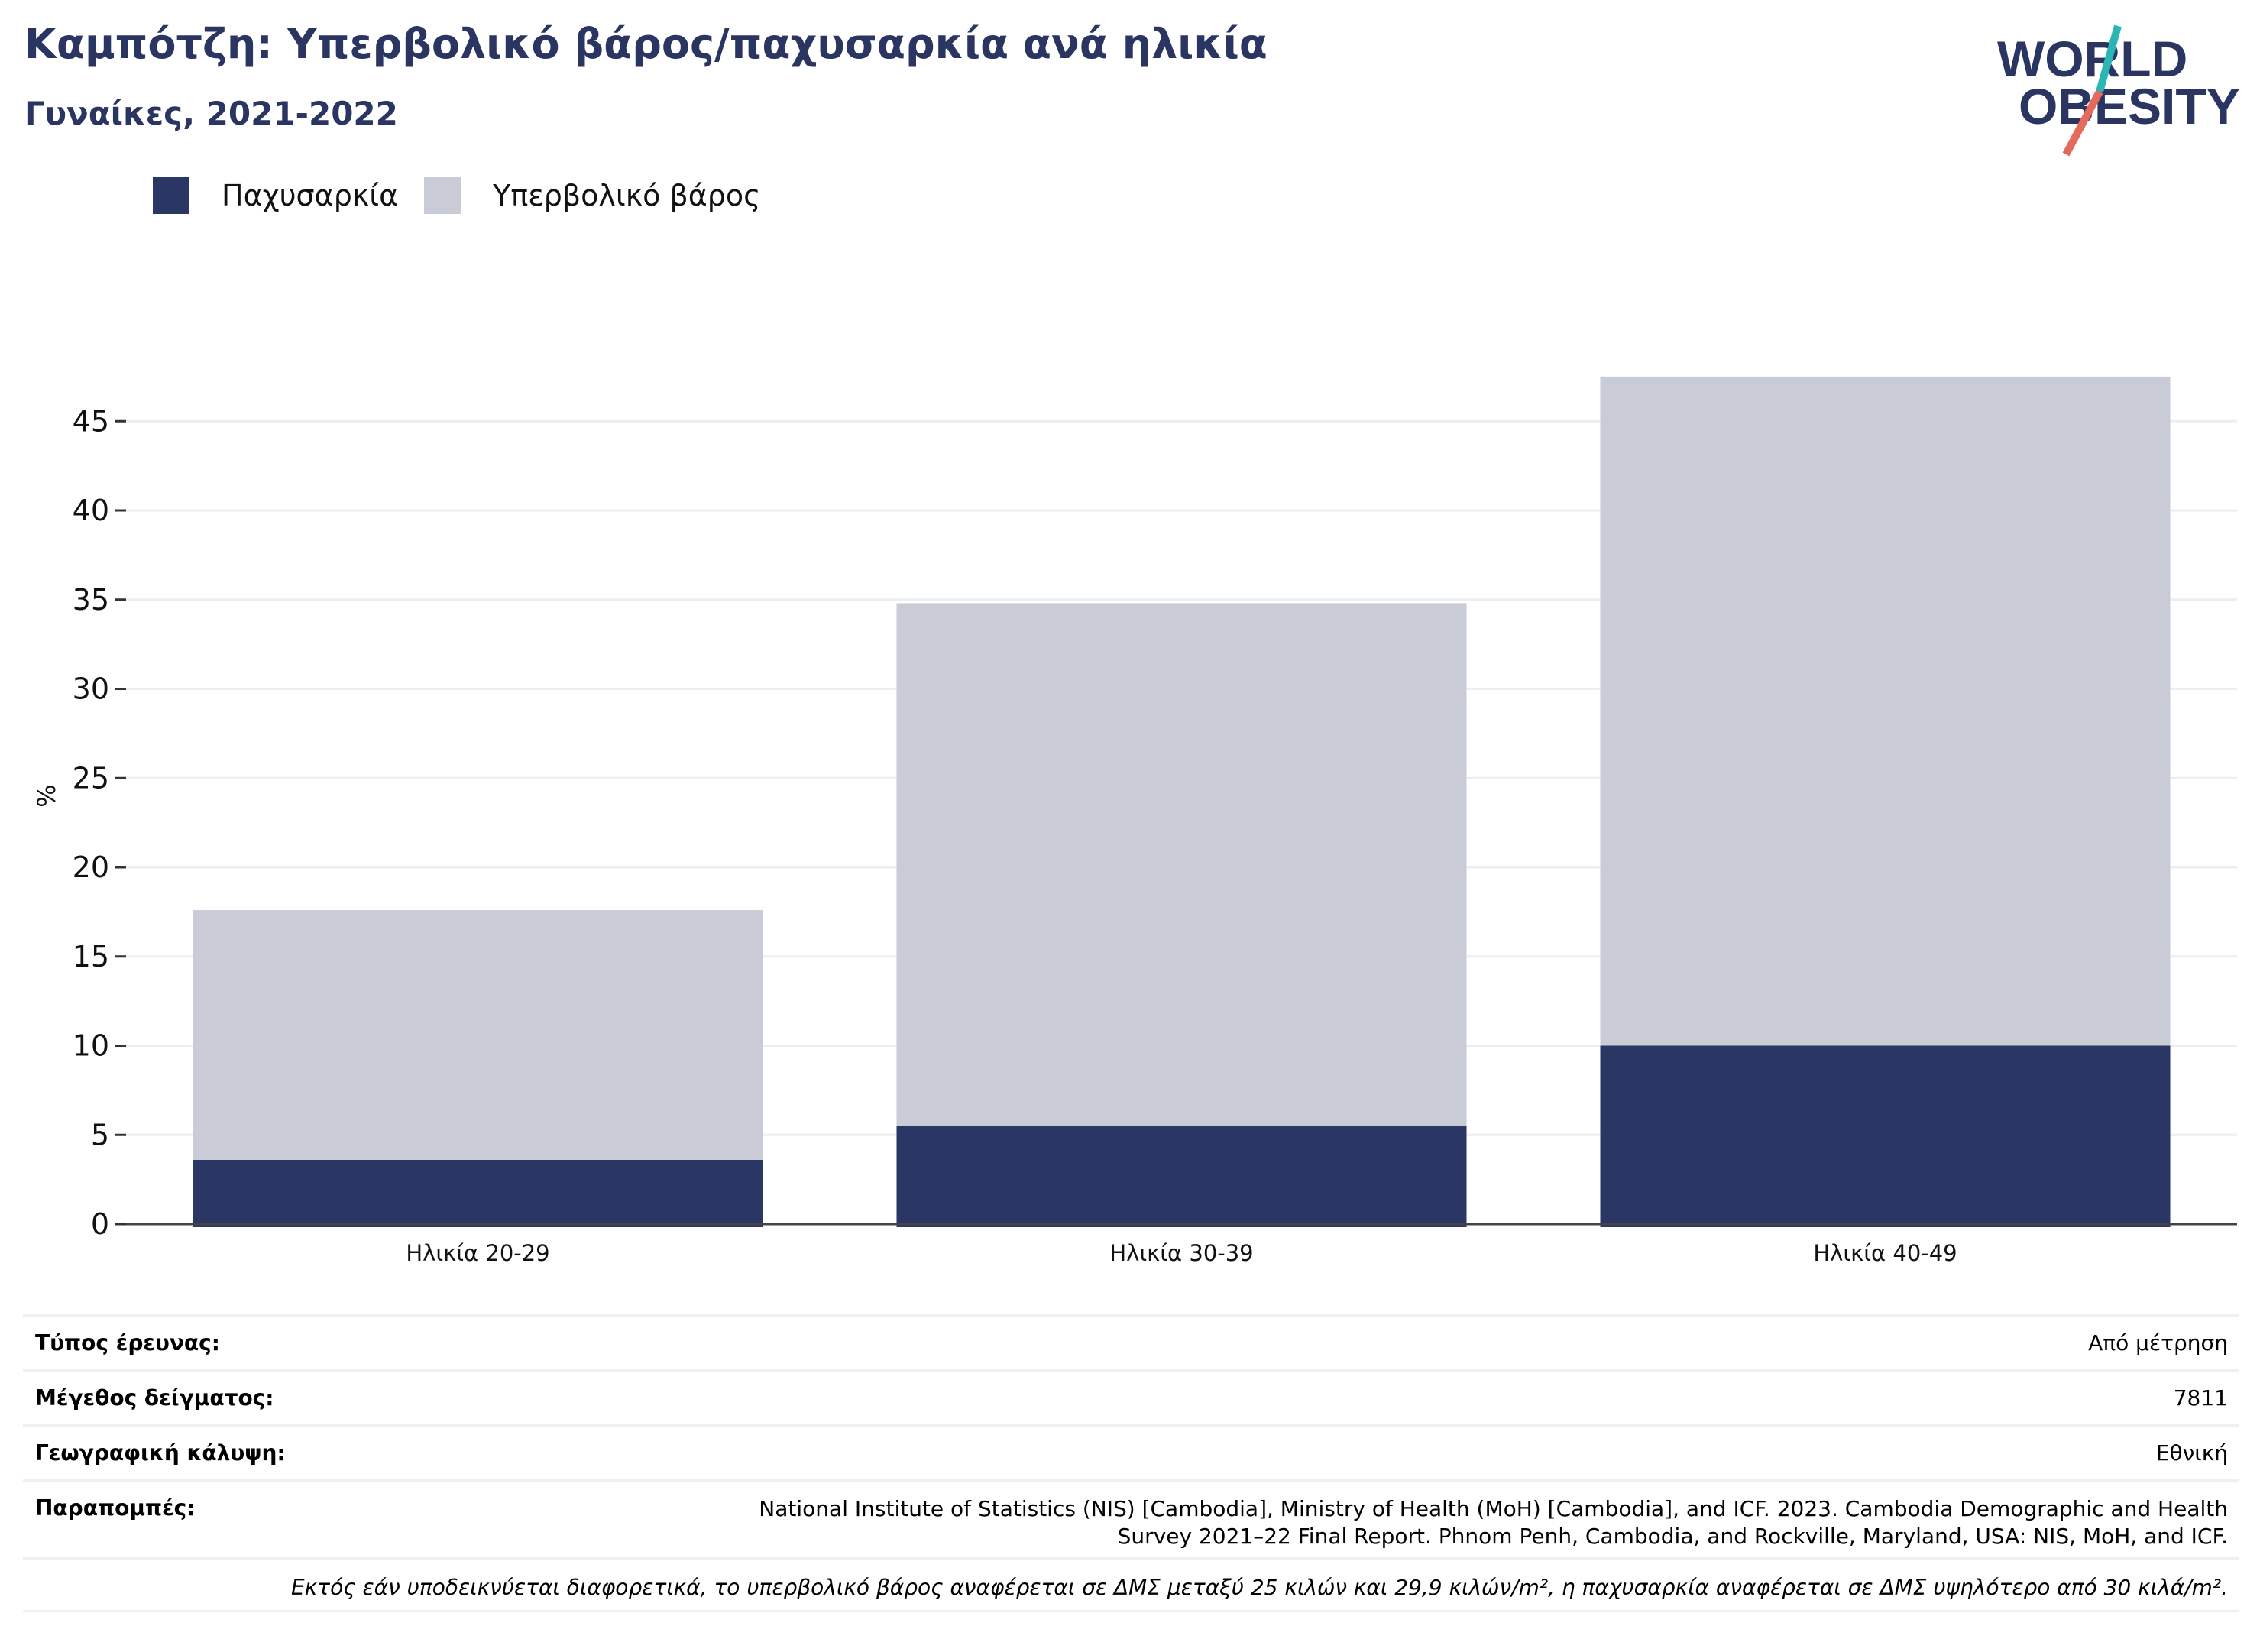 Image resolution: width=2260 pixels, height=1652 pixels. What do you see at coordinates (1131, 1341) in the screenshot?
I see `survey-type-row: Τύπος έρευνας: Από μέτρηση` at bounding box center [1131, 1341].